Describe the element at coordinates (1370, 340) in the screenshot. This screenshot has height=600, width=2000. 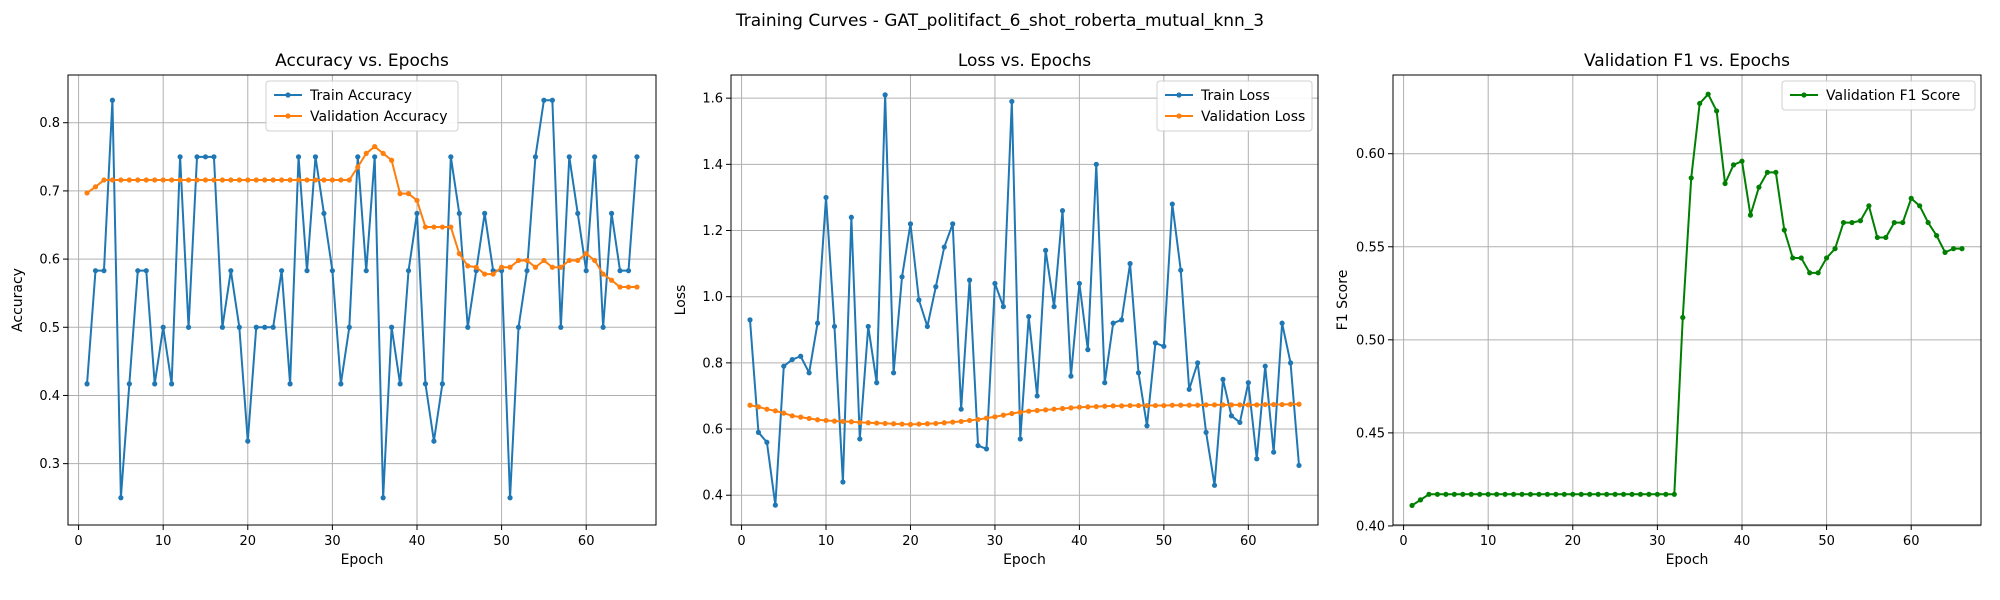
I see `y-tick-label: 0.50` at that location.